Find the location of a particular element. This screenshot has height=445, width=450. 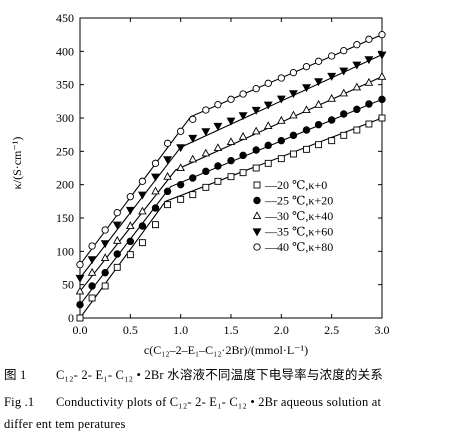

legend-item: —40 ℃,κ+80 is located at coordinates (293, 247).